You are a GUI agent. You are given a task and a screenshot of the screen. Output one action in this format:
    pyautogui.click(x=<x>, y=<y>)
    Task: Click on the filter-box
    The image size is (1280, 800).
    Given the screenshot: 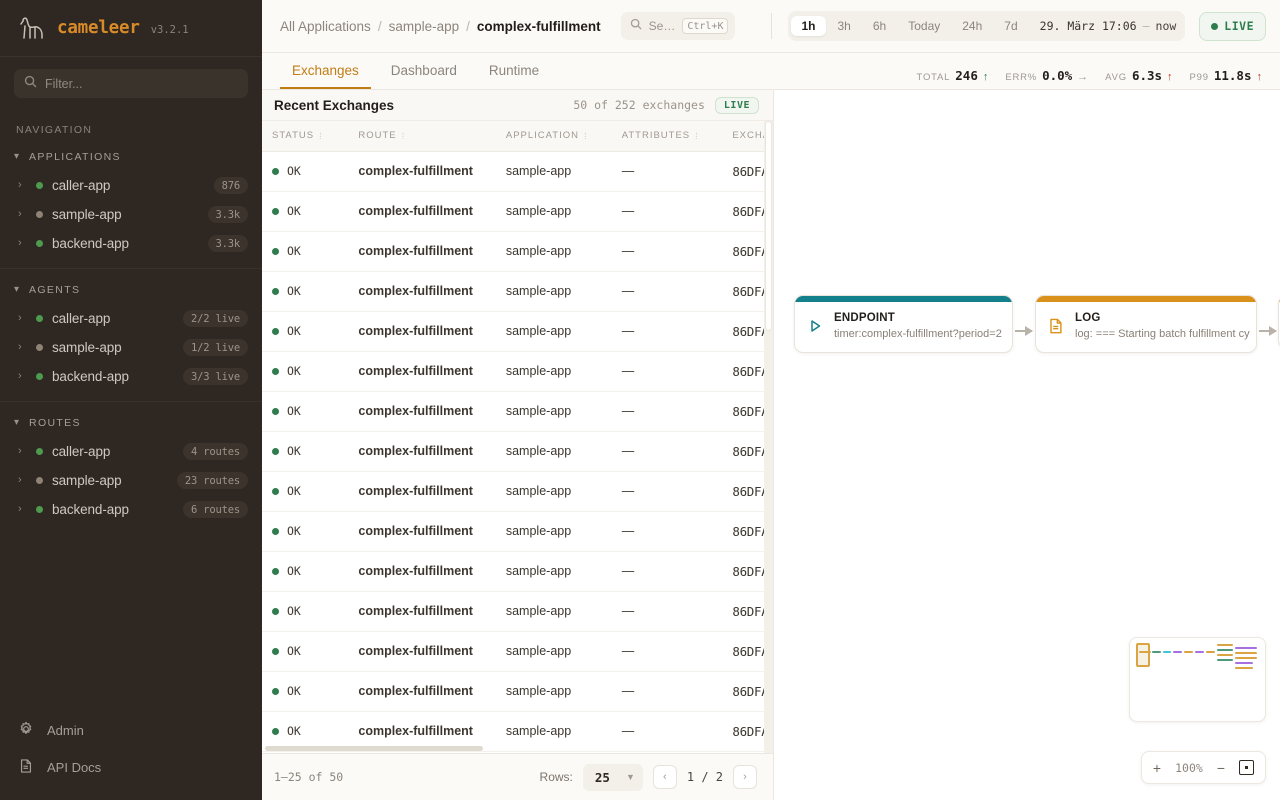 What is the action you would take?
    pyautogui.click(x=131, y=83)
    